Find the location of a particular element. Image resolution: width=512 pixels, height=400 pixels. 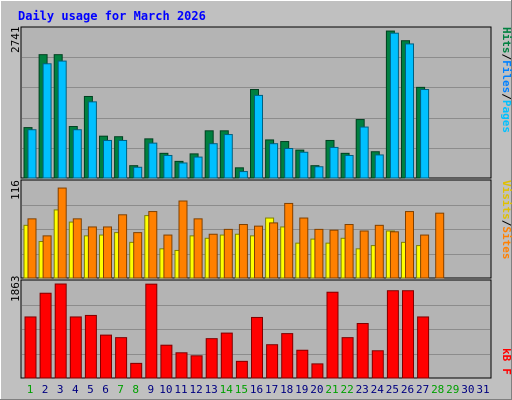

x-tick-label: 30 is located at coordinates (467, 389).